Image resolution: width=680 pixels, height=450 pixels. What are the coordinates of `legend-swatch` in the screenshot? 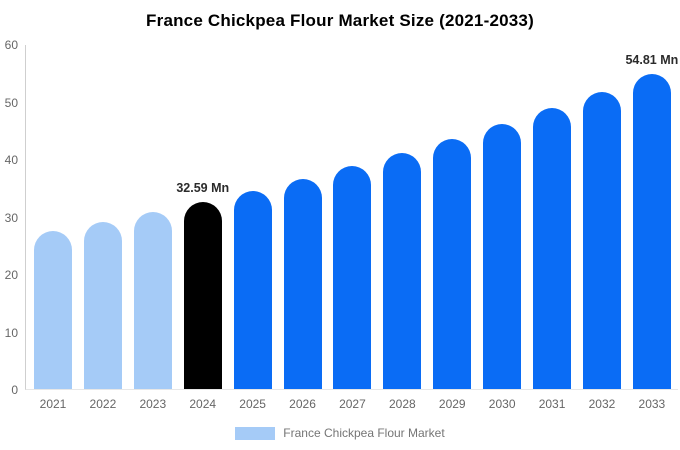 It's located at (255, 433).